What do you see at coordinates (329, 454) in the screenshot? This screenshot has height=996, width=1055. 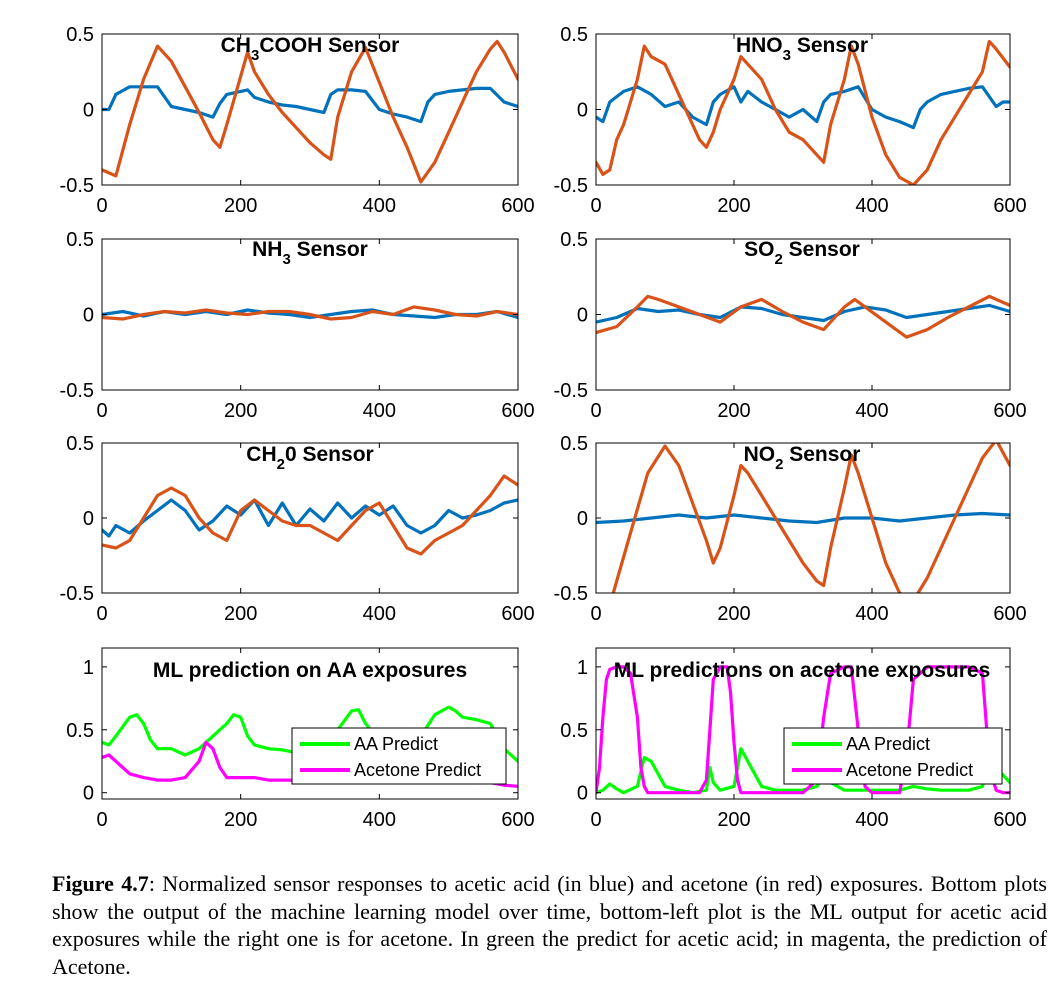 I see `title-part: 0 Sensor` at bounding box center [329, 454].